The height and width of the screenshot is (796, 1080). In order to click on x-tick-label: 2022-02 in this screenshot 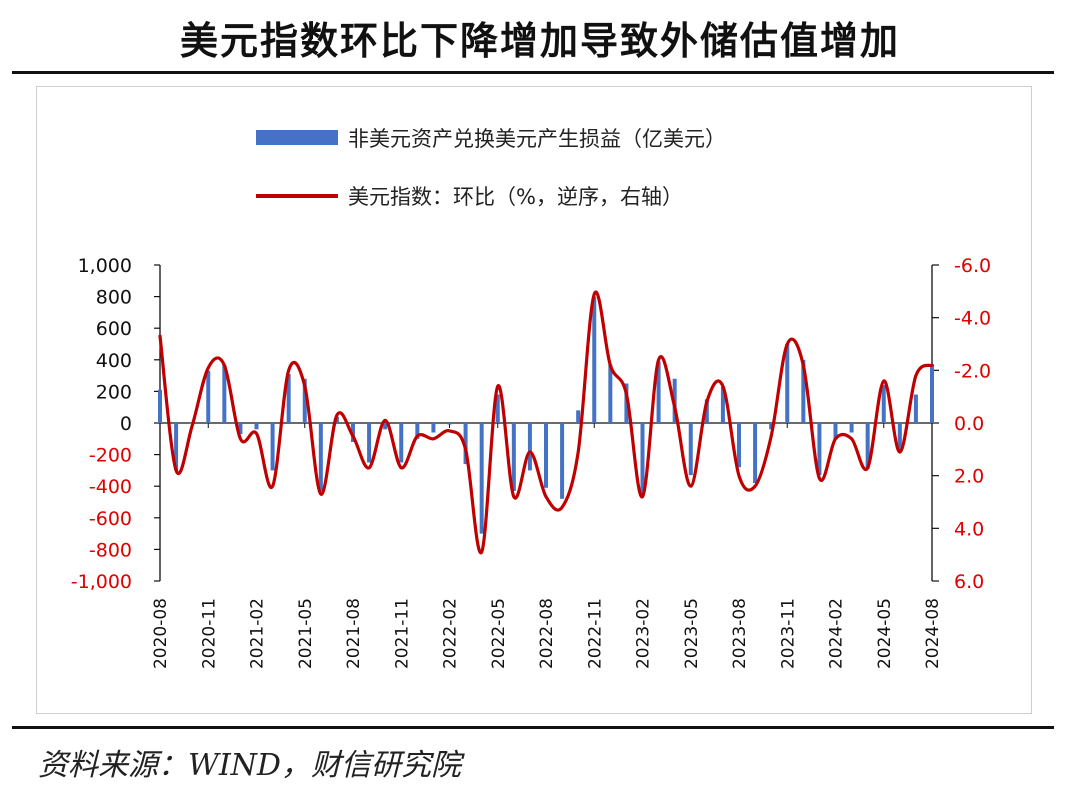, I will do `click(451, 633)`.